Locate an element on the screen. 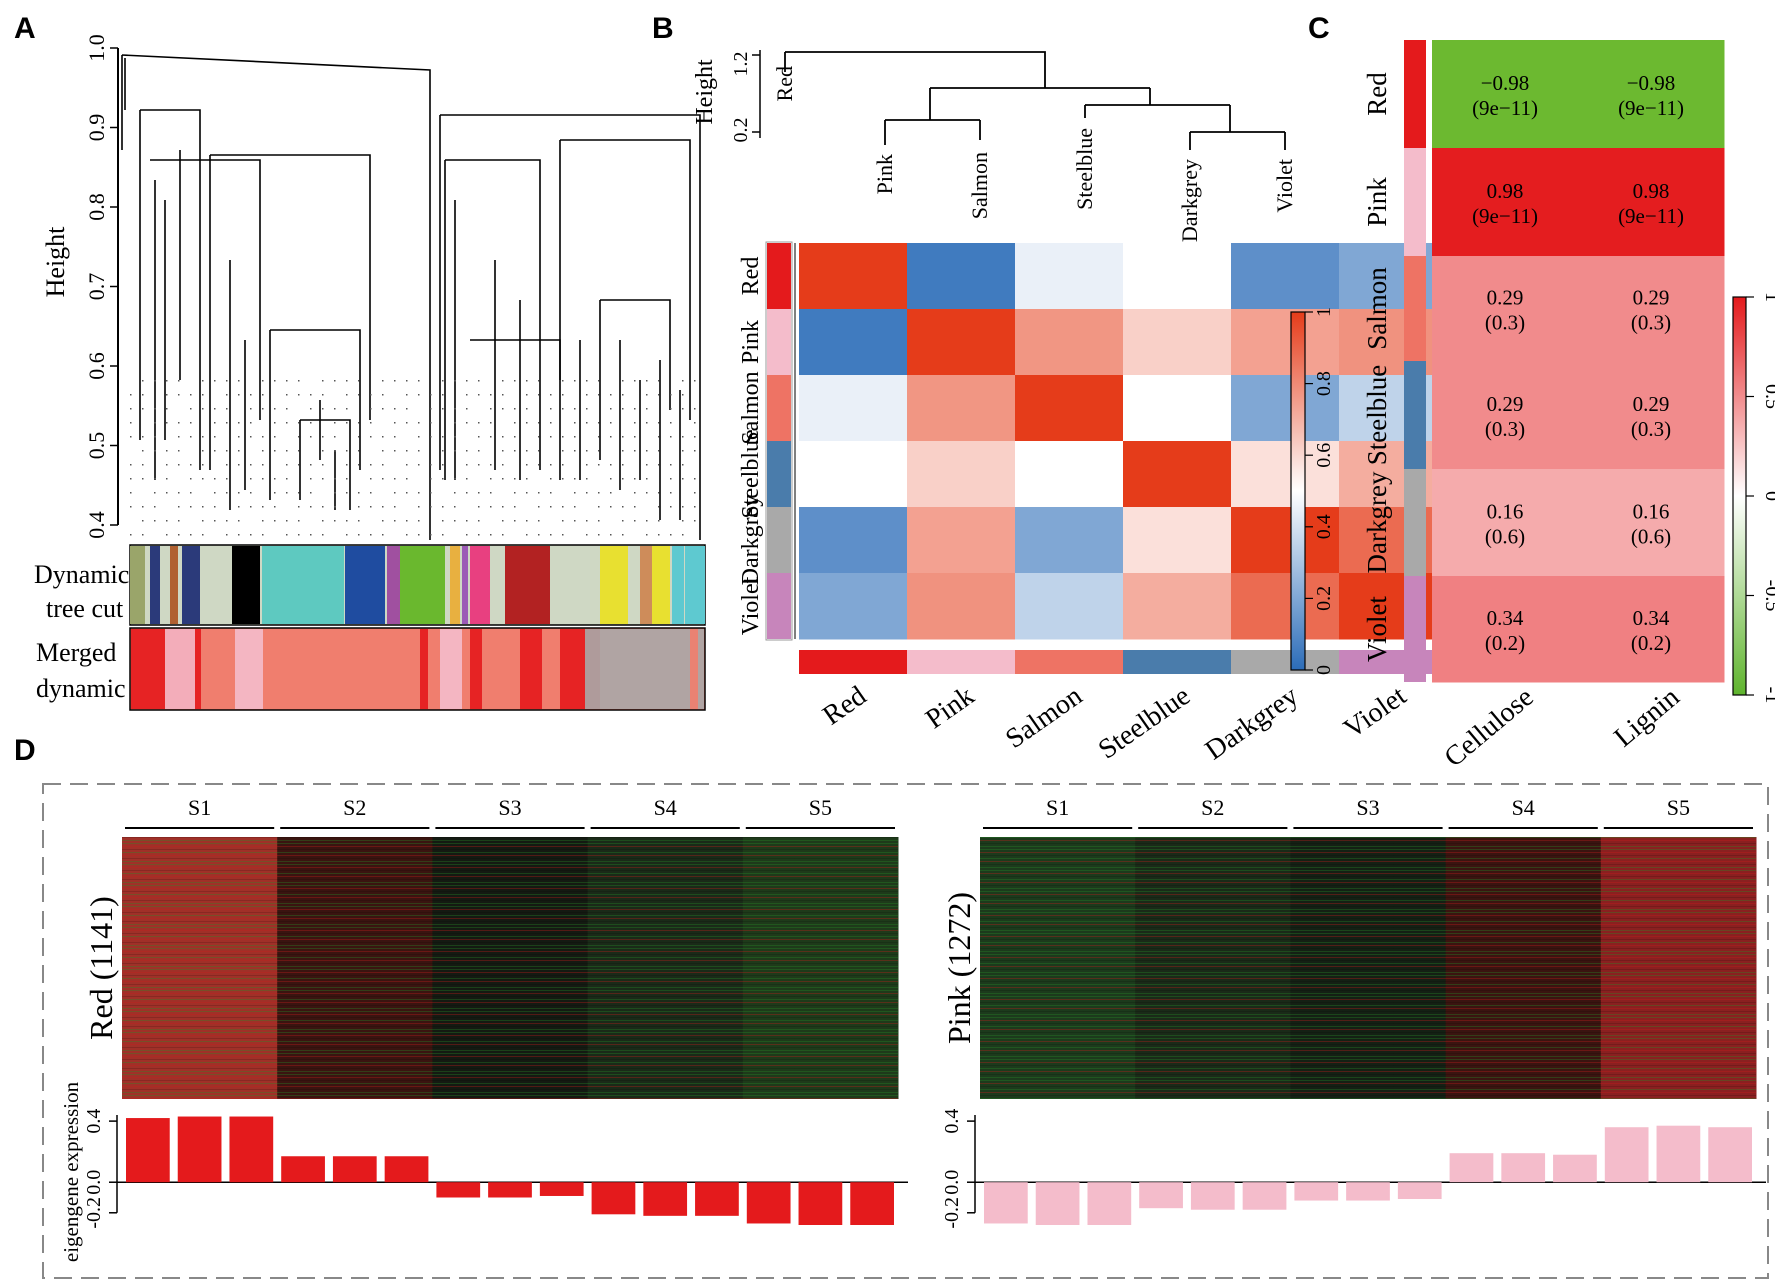 The height and width of the screenshot is (1283, 1775). c-row-label-red: Red is located at coordinates (1377, 94).